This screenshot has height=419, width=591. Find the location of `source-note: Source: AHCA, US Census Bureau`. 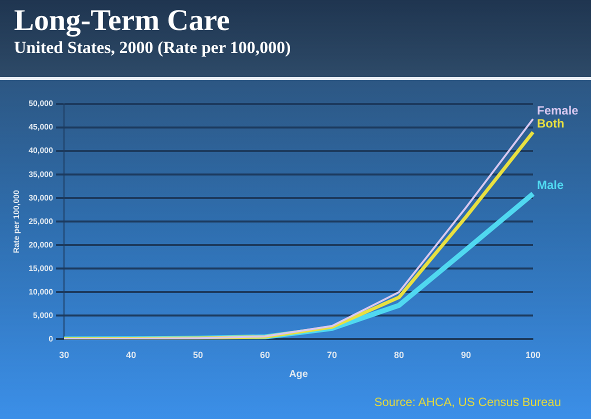

source-note: Source: AHCA, US Census Bureau is located at coordinates (467, 402).